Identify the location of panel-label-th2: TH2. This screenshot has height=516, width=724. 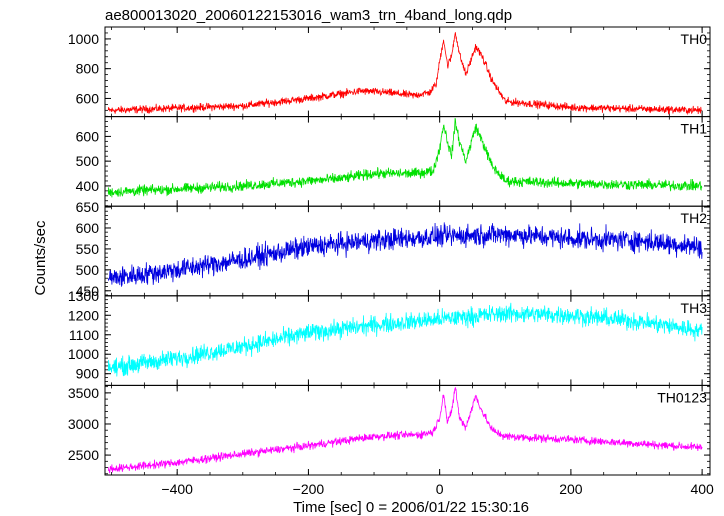
(694, 218).